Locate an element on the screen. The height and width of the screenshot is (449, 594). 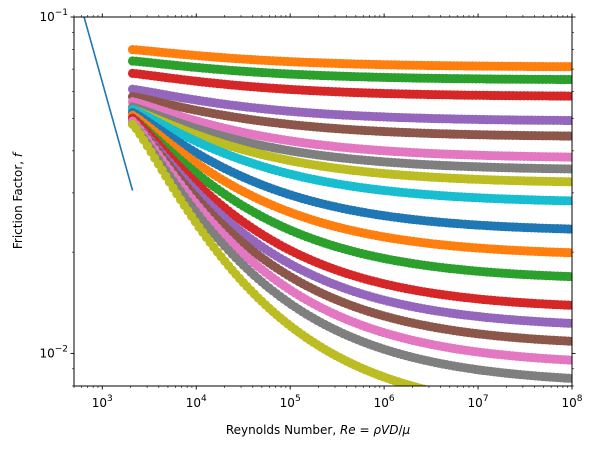
x-tick-label: 10⁶ is located at coordinates (384, 402).